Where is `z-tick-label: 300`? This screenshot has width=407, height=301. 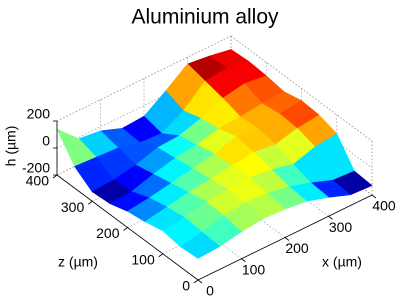 z-tick-label: 300 is located at coordinates (73, 207).